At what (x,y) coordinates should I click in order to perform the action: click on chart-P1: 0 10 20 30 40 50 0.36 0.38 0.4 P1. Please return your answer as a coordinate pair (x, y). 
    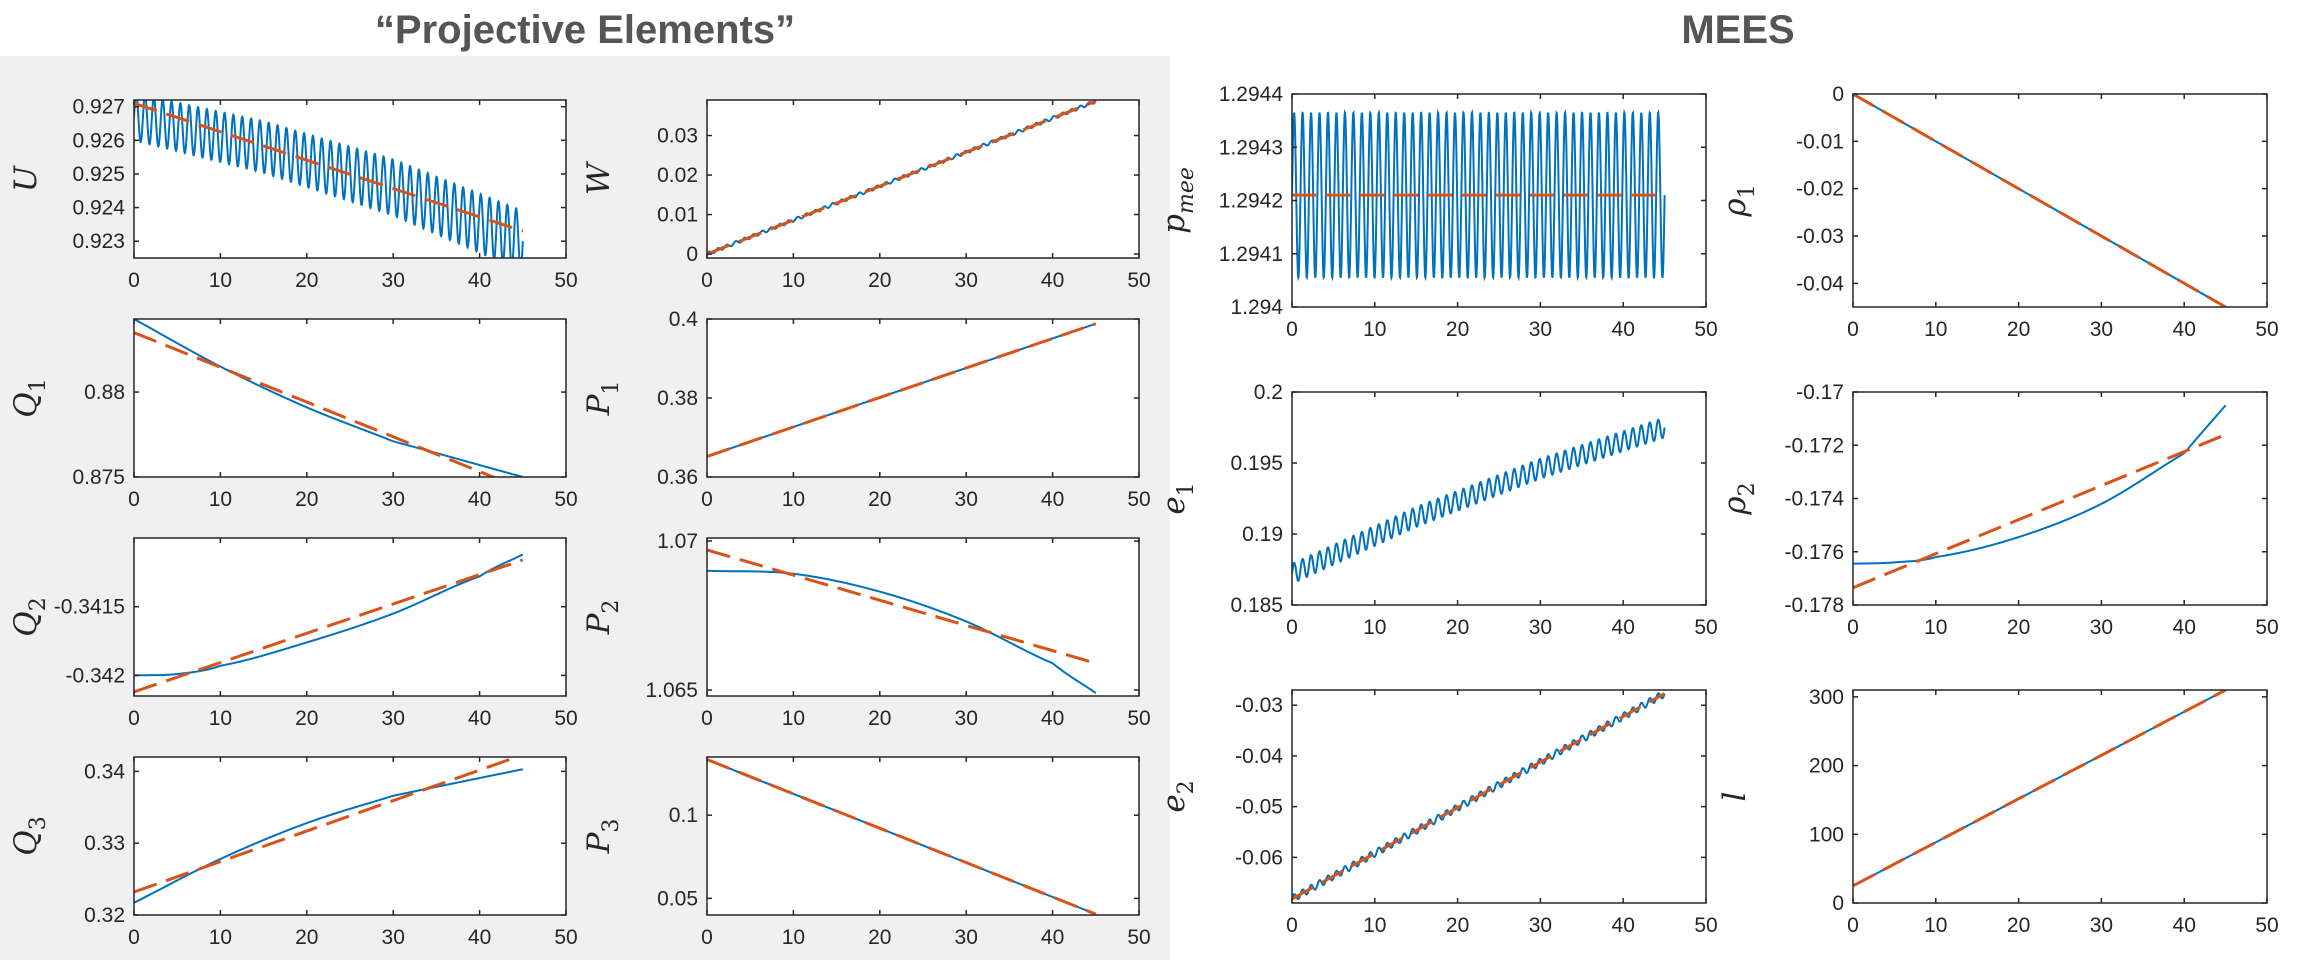
    Looking at the image, I should click on (866, 409).